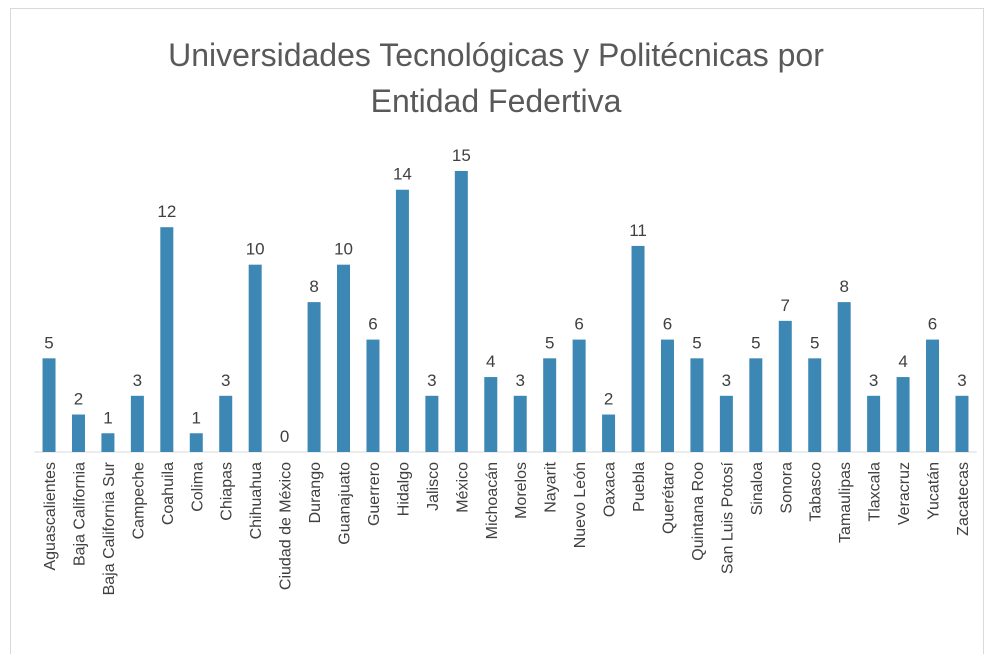 The width and height of the screenshot is (993, 654). I want to click on x-tick-label: Guanajuato, so click(345, 503).